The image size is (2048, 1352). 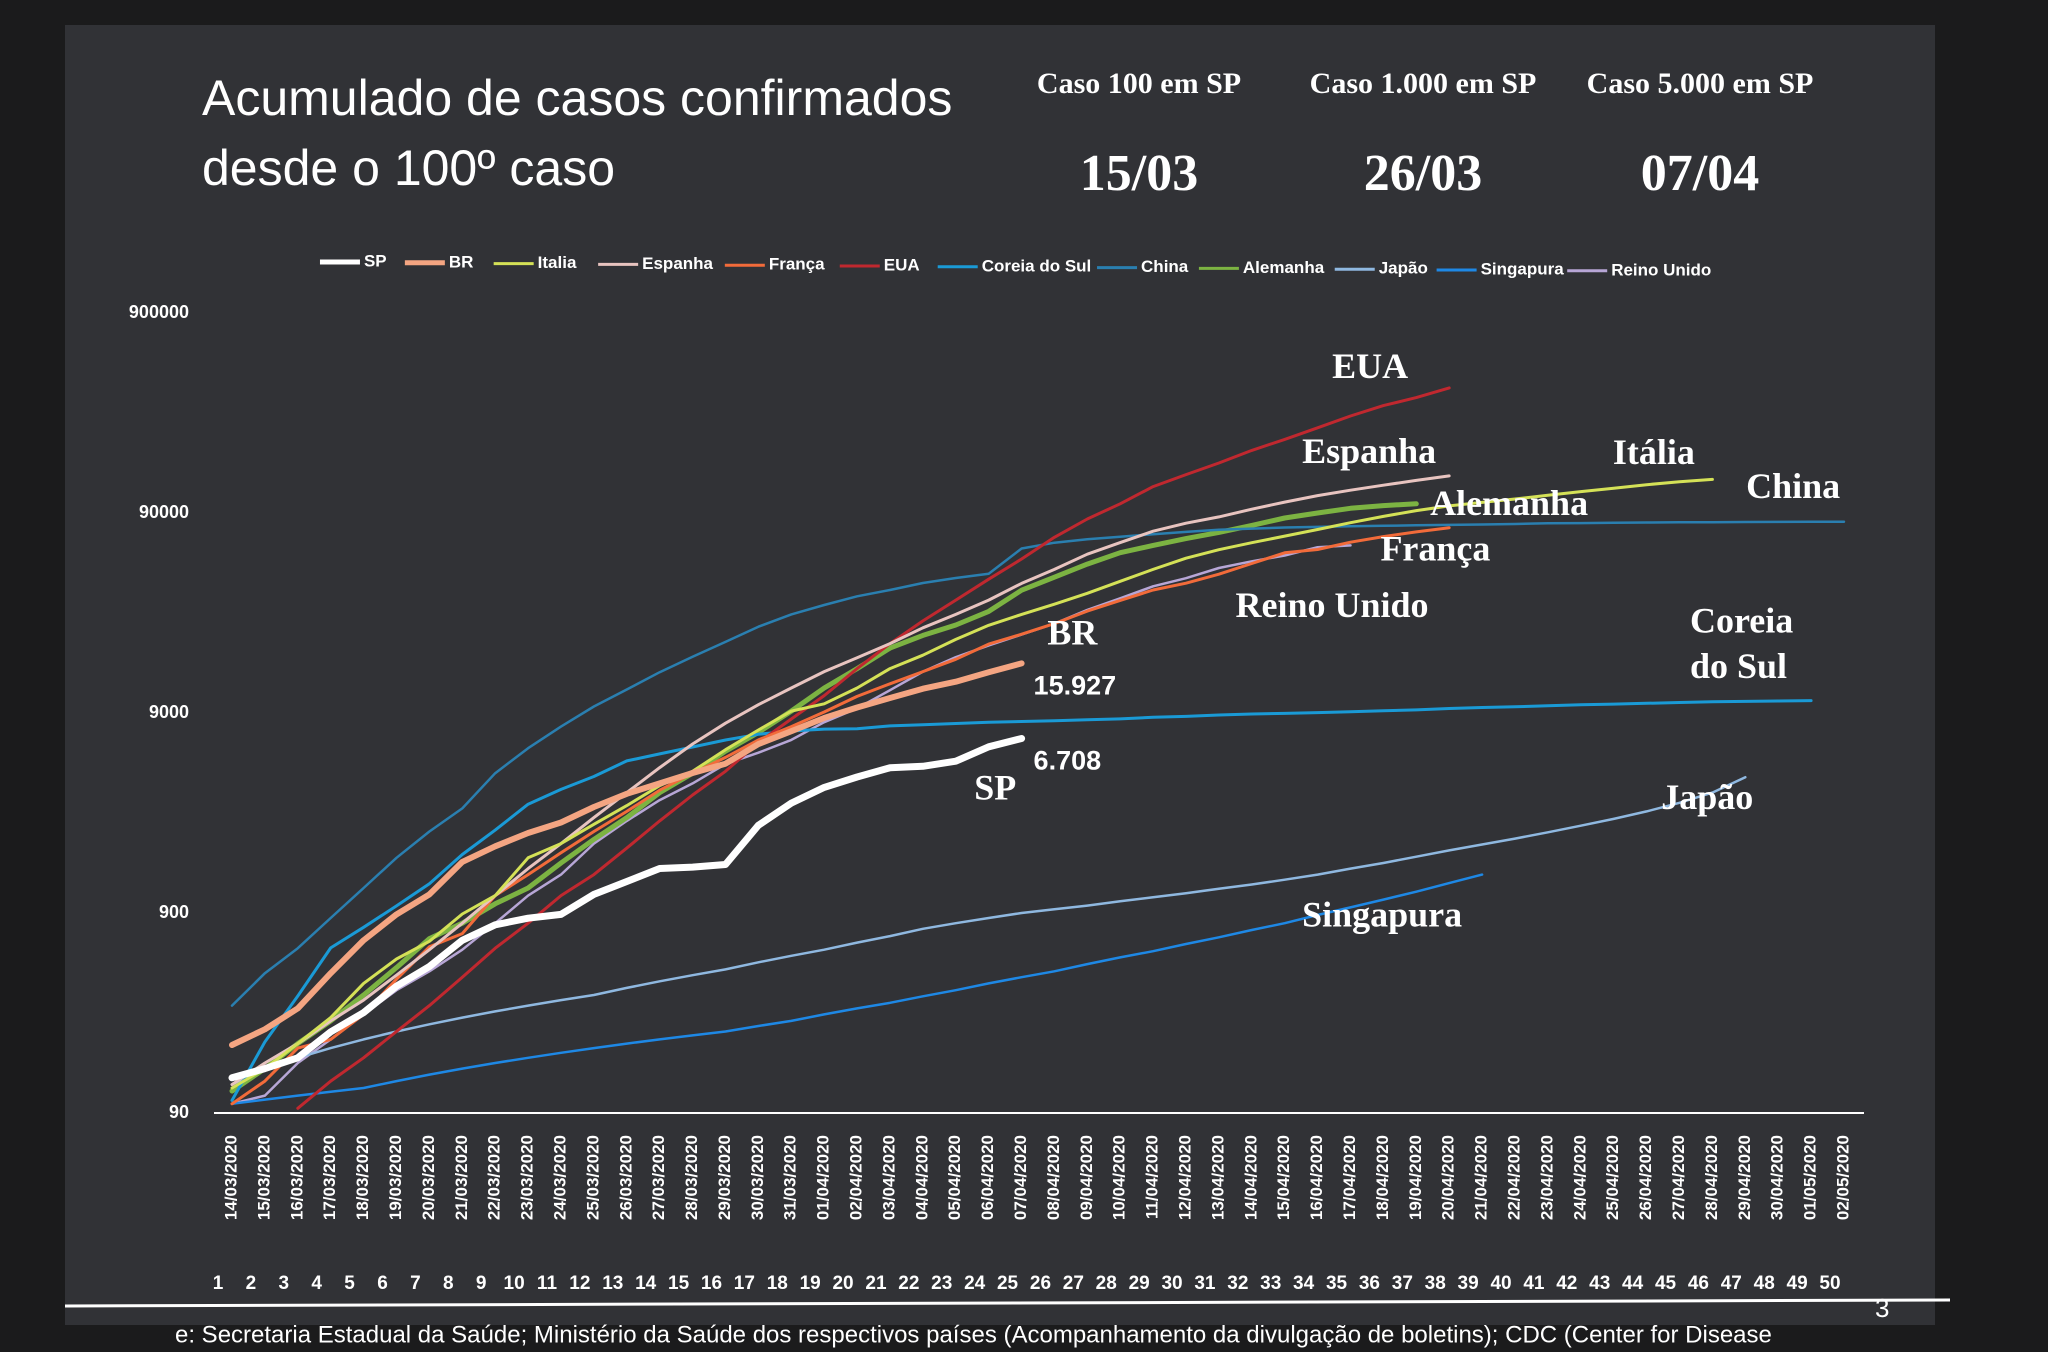 What do you see at coordinates (329, 1177) in the screenshot?
I see `x-tick-label: 17/03/2020` at bounding box center [329, 1177].